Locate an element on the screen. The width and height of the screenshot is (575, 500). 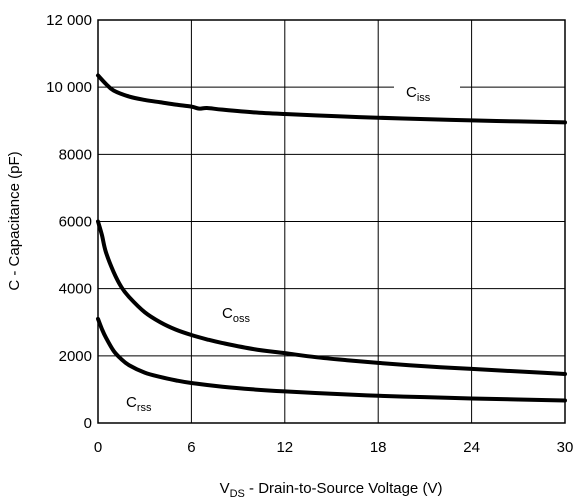
y-tick-label: 12 000 is located at coordinates (69, 20).